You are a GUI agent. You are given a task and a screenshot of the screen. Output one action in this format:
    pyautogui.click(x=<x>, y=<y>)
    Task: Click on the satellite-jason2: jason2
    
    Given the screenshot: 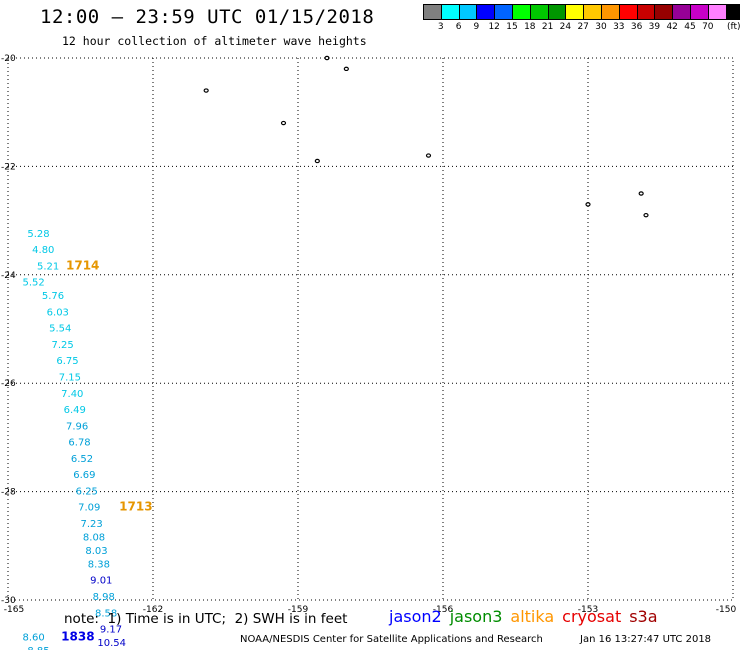 What is the action you would take?
    pyautogui.click(x=415, y=616)
    